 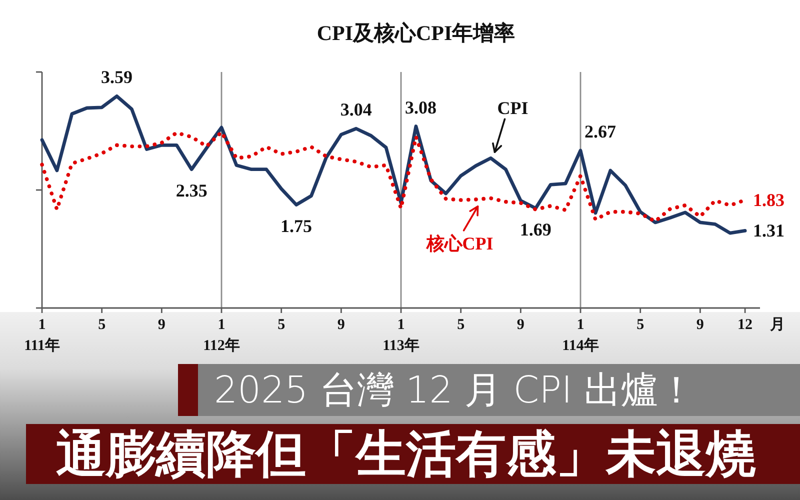 What do you see at coordinates (221, 346) in the screenshot?
I see `x-tick-label: 112年` at bounding box center [221, 346].